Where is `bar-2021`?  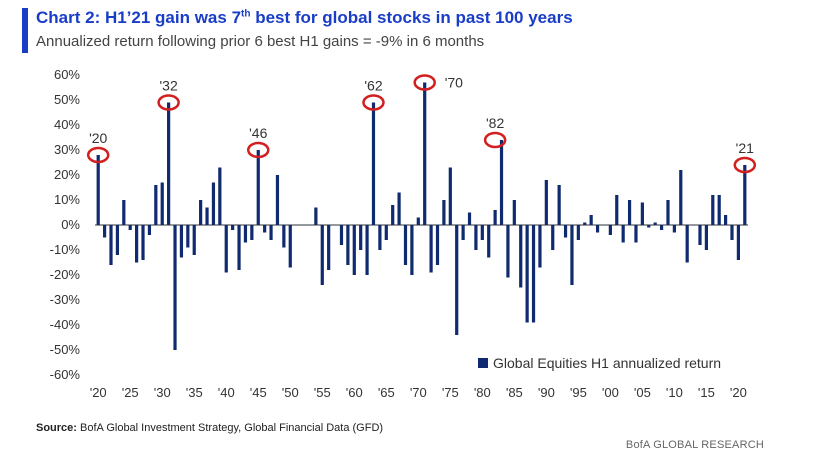 bar-2021 is located at coordinates (745, 195).